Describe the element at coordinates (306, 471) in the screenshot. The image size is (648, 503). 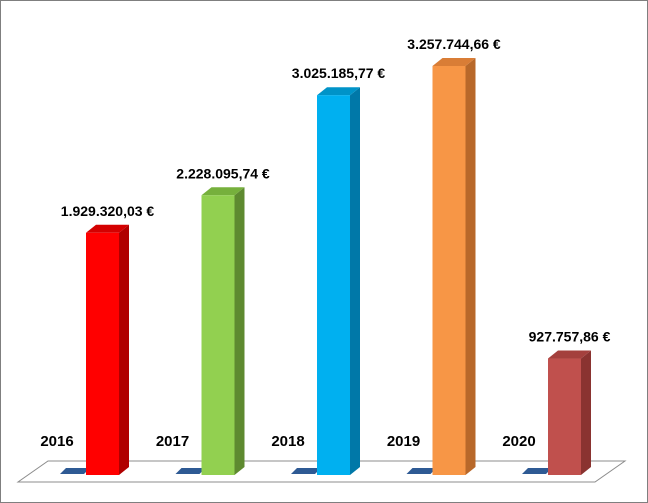
I see `floor-marker-2018` at that location.